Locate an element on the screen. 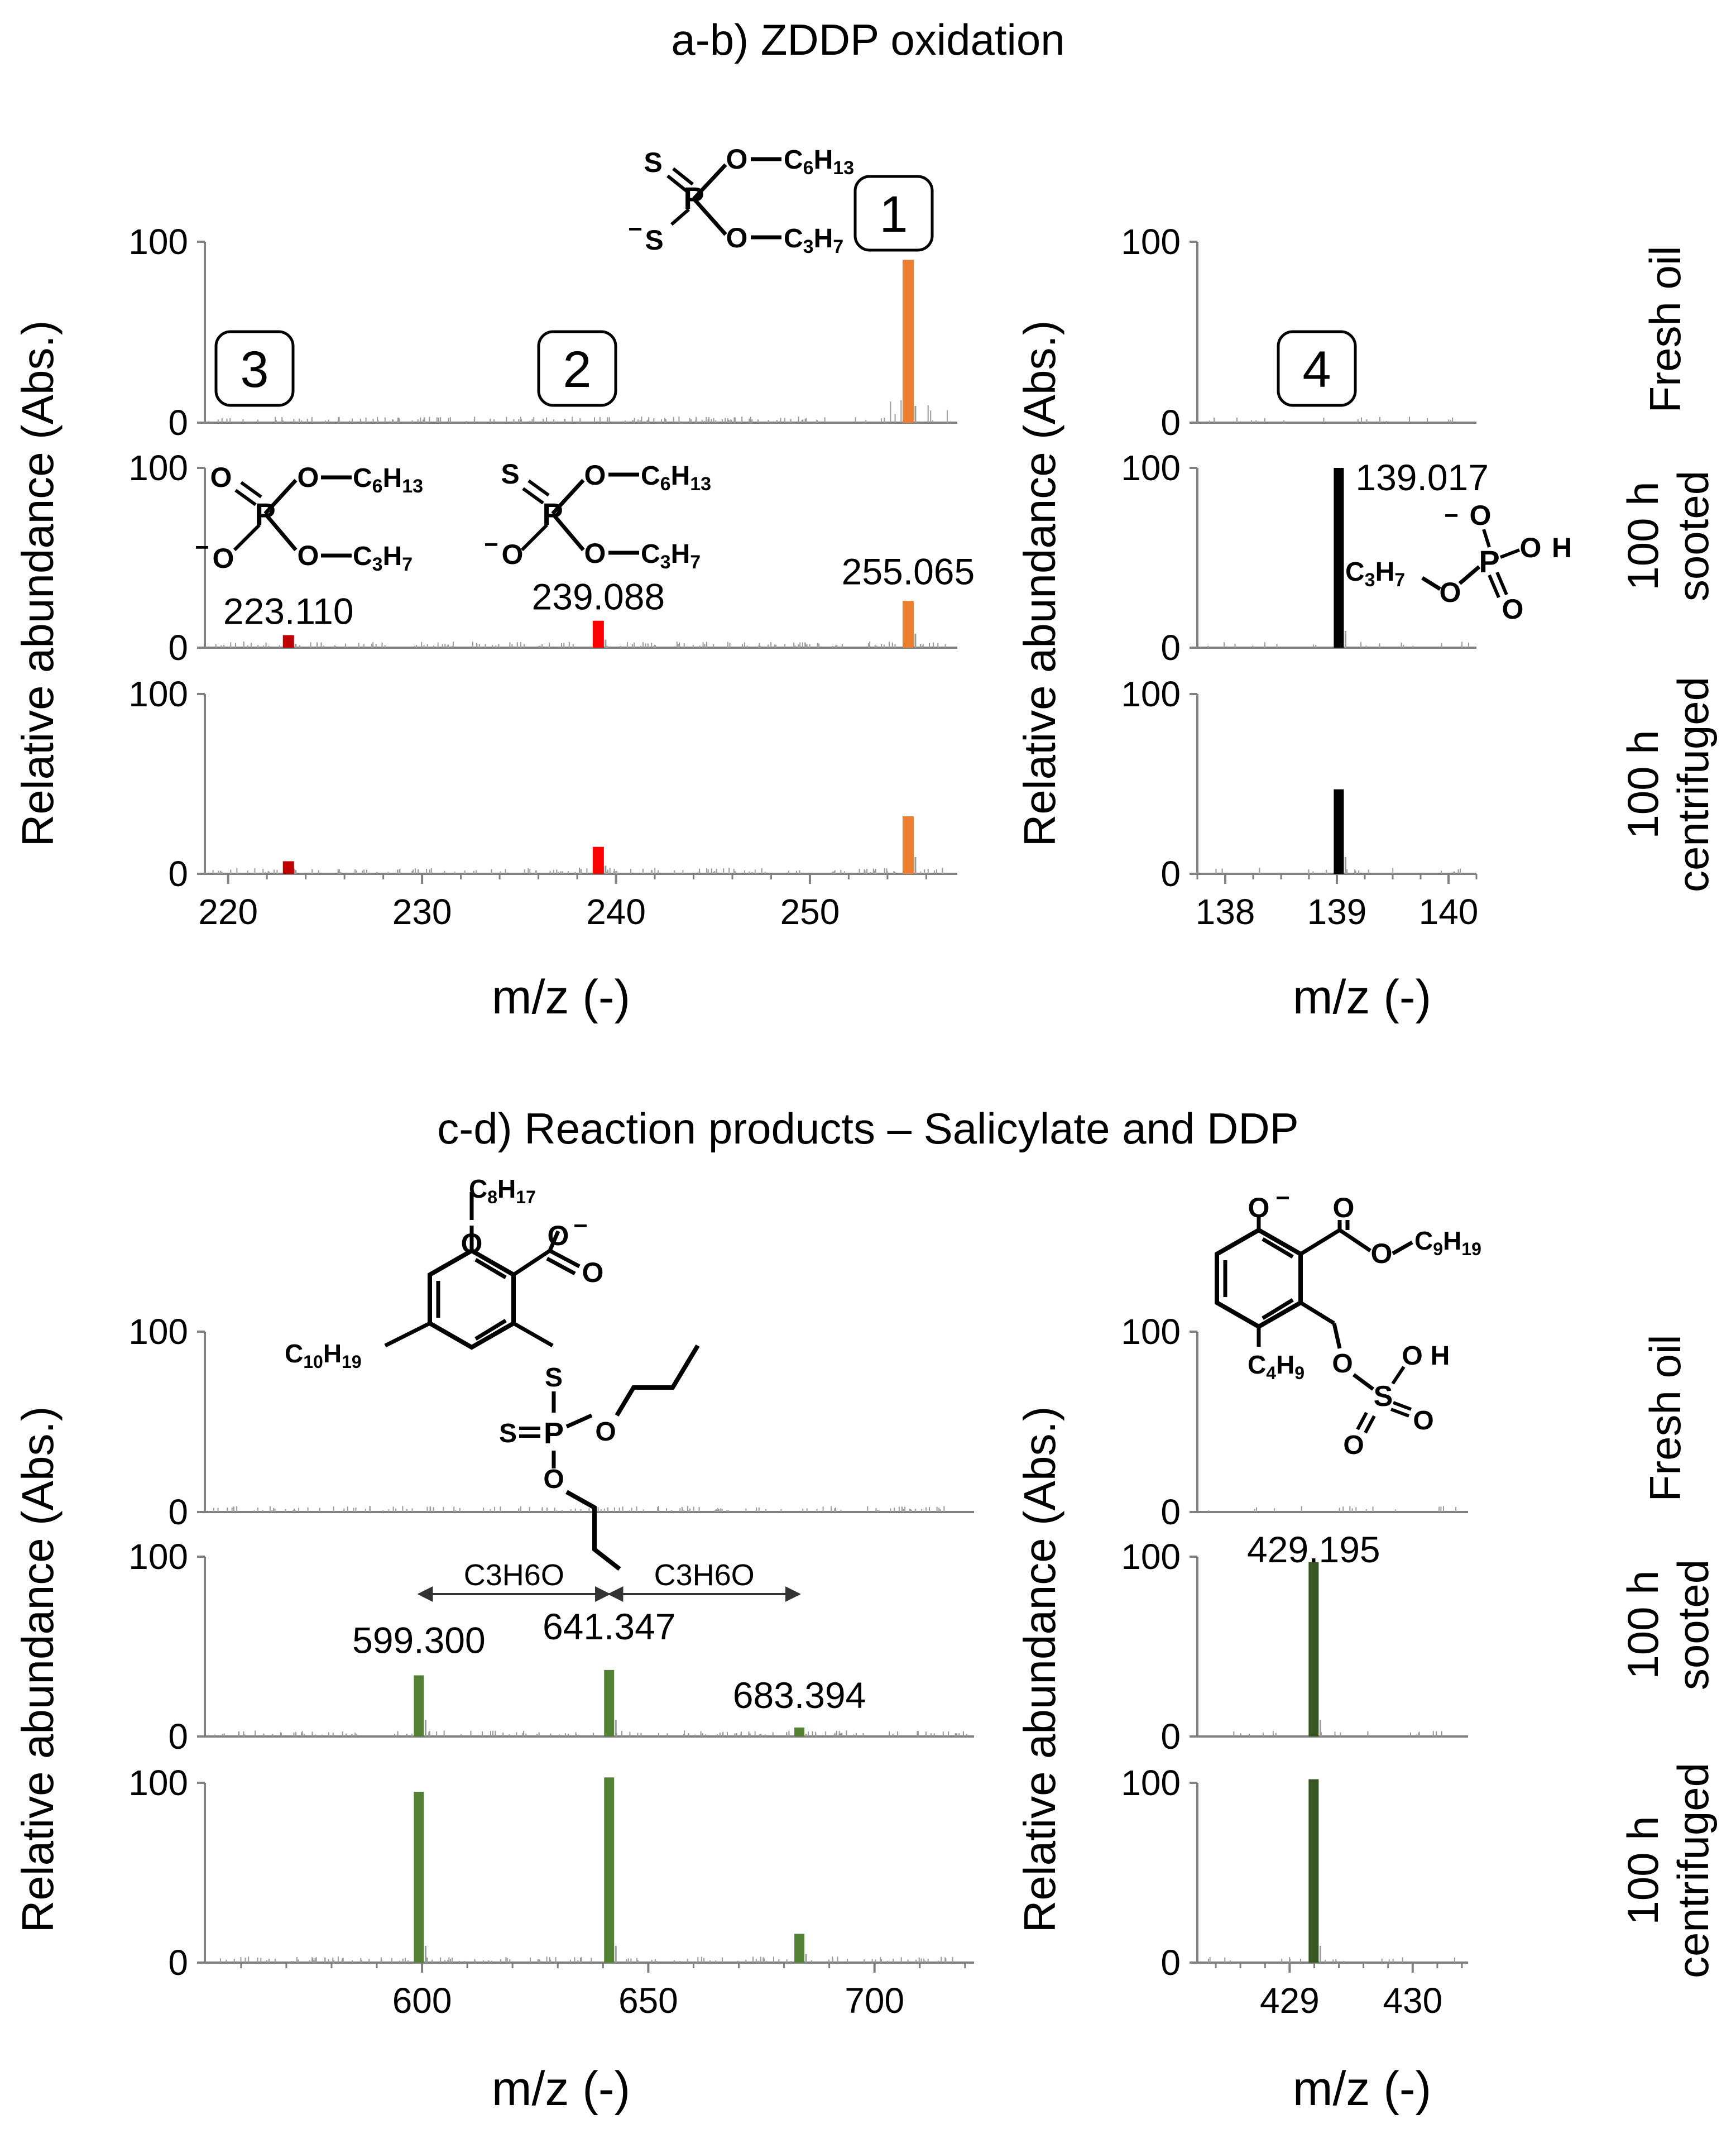 The height and width of the screenshot is (2129, 1736). peak-bar-255.065 is located at coordinates (908, 341).